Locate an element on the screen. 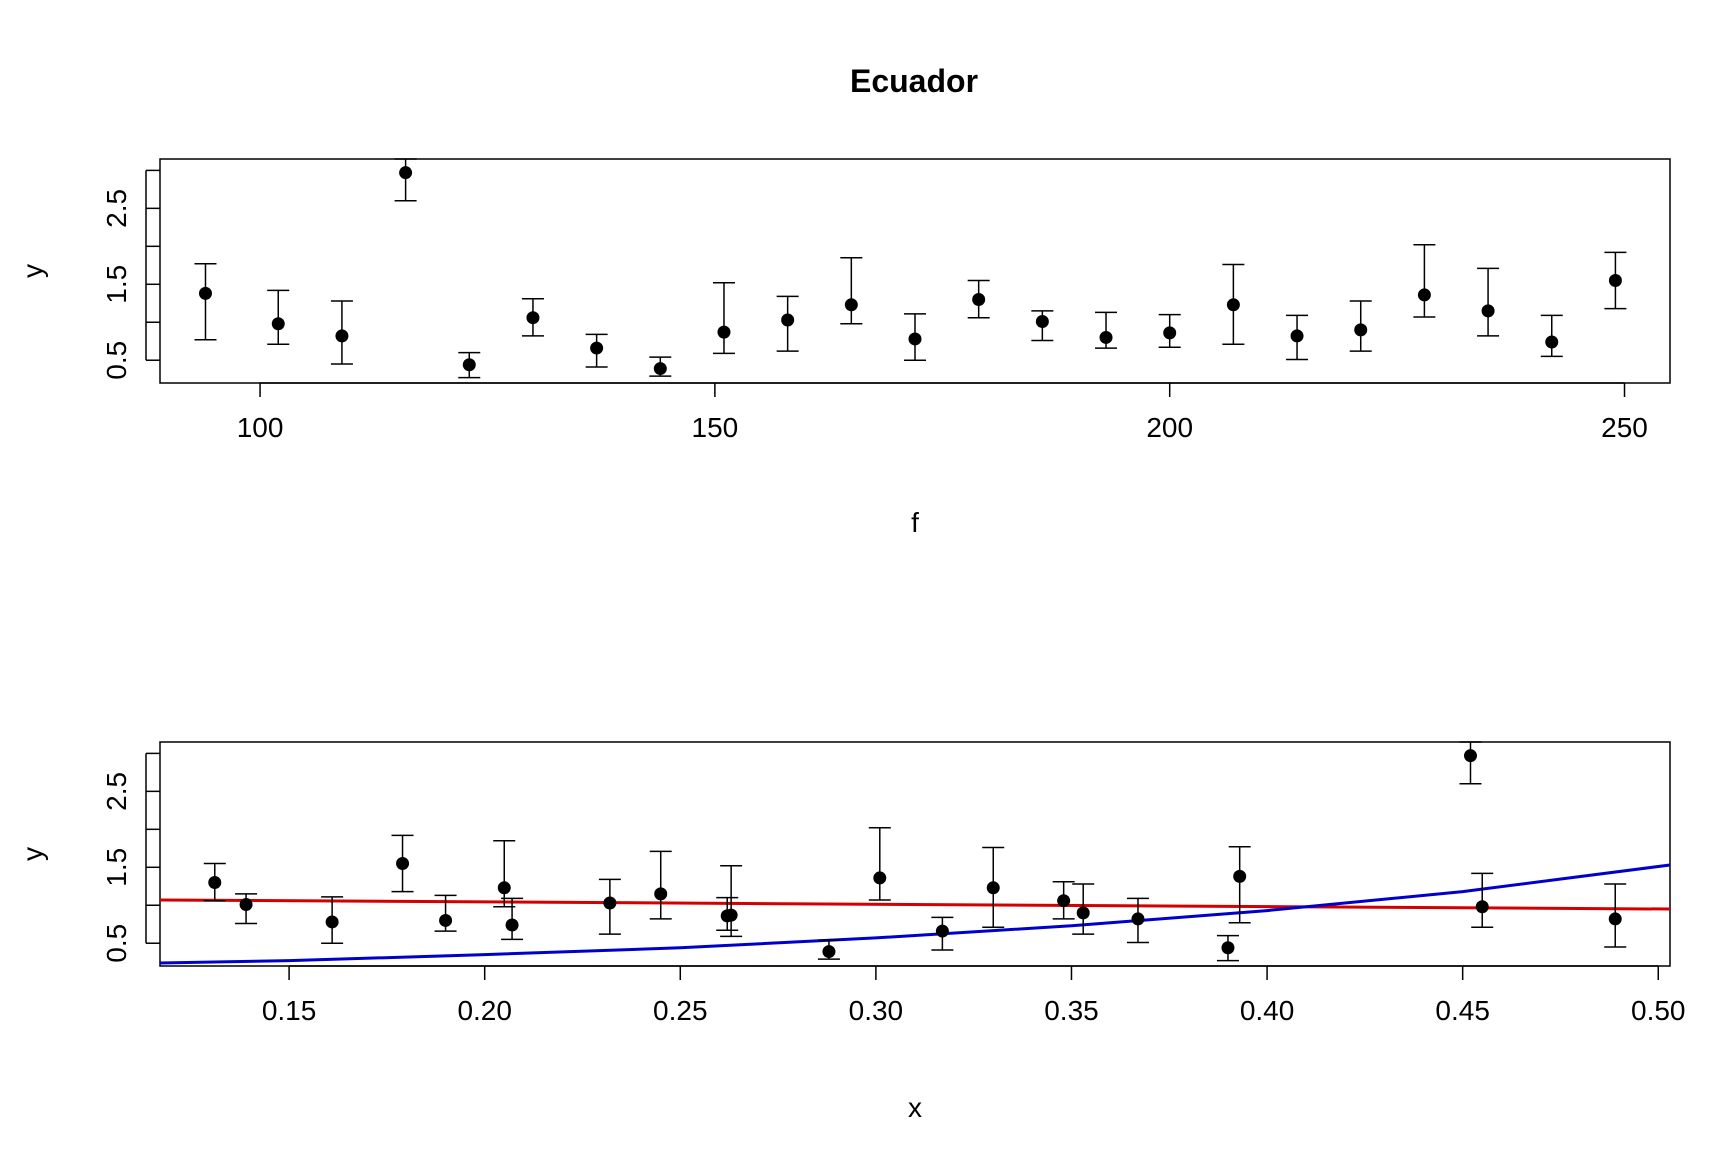  fitted-lines is located at coordinates (915, 914).